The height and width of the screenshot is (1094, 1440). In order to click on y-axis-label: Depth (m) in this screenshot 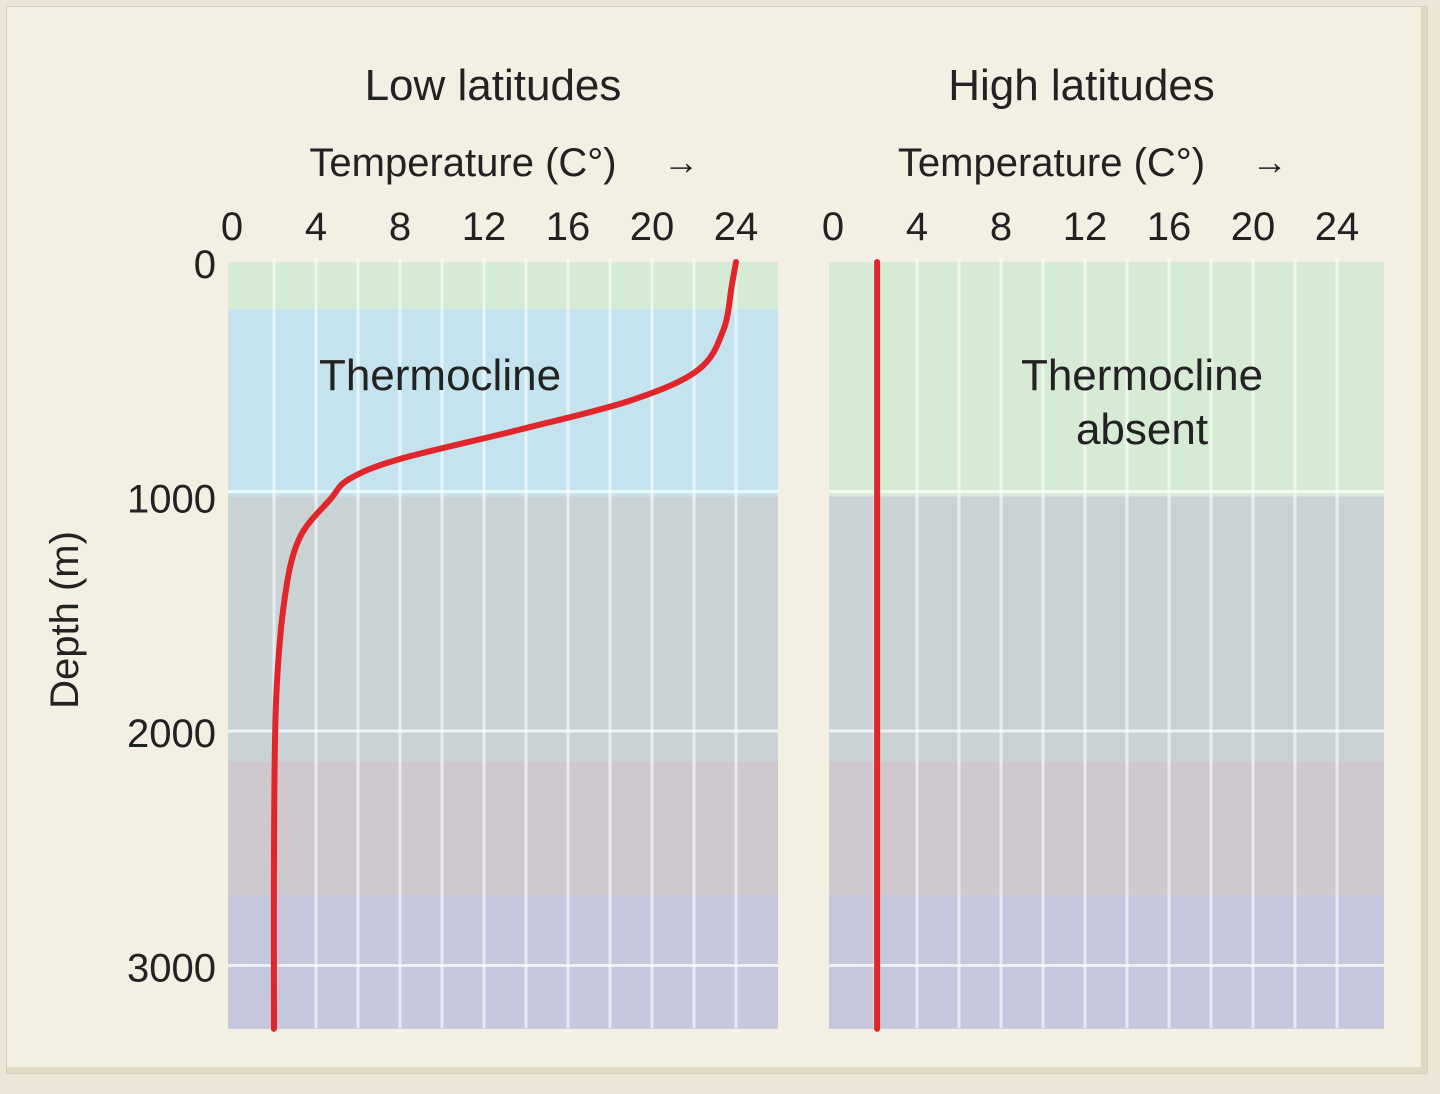, I will do `click(65, 620)`.